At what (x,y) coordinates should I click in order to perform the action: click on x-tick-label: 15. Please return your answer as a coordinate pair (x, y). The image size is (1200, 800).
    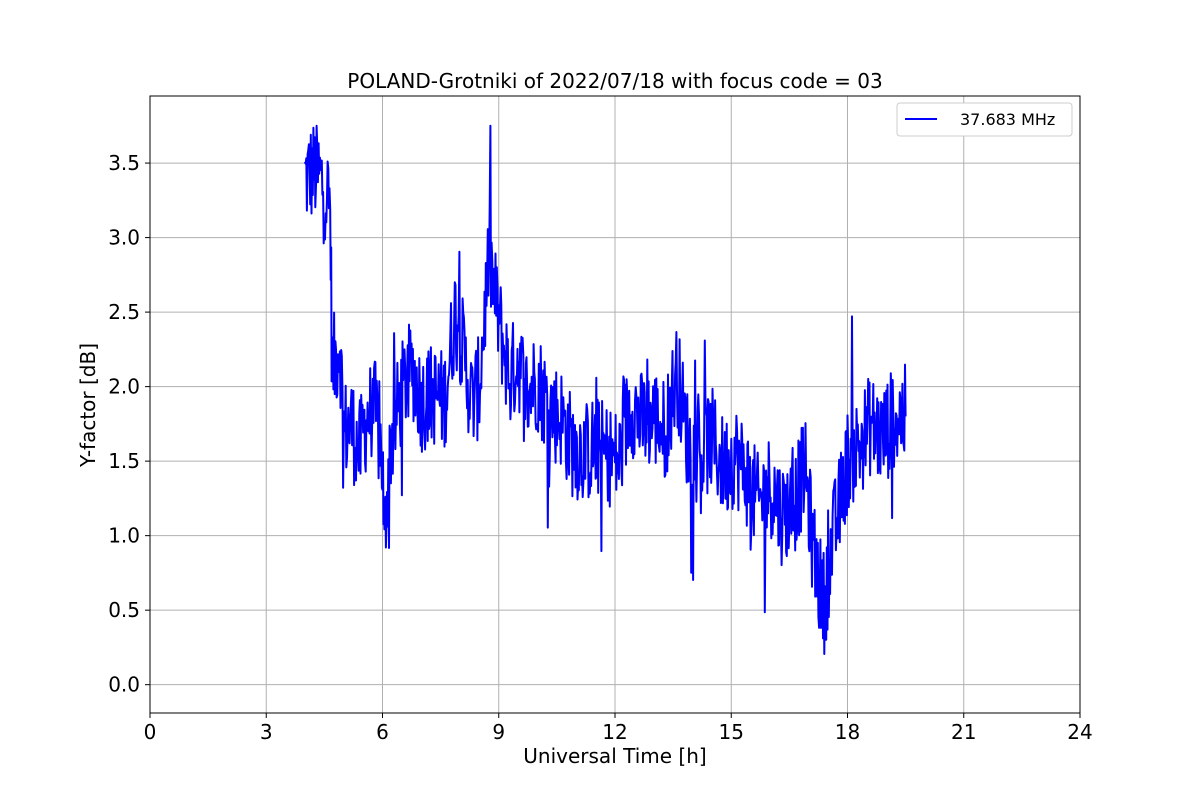
    Looking at the image, I should click on (731, 732).